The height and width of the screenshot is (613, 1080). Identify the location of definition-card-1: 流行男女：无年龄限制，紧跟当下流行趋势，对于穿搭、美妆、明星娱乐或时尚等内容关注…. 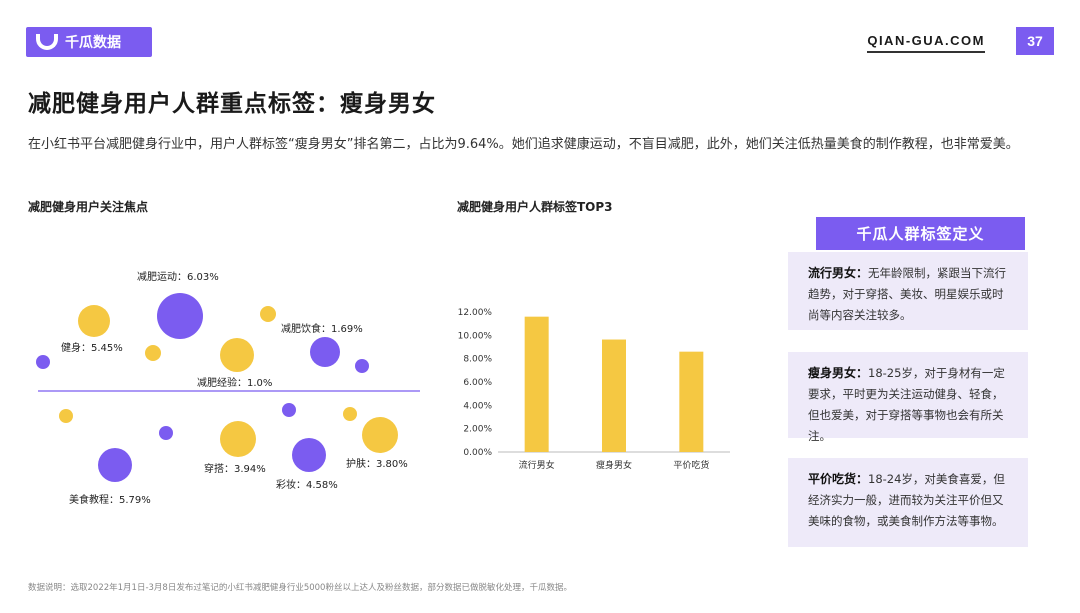
(908, 291).